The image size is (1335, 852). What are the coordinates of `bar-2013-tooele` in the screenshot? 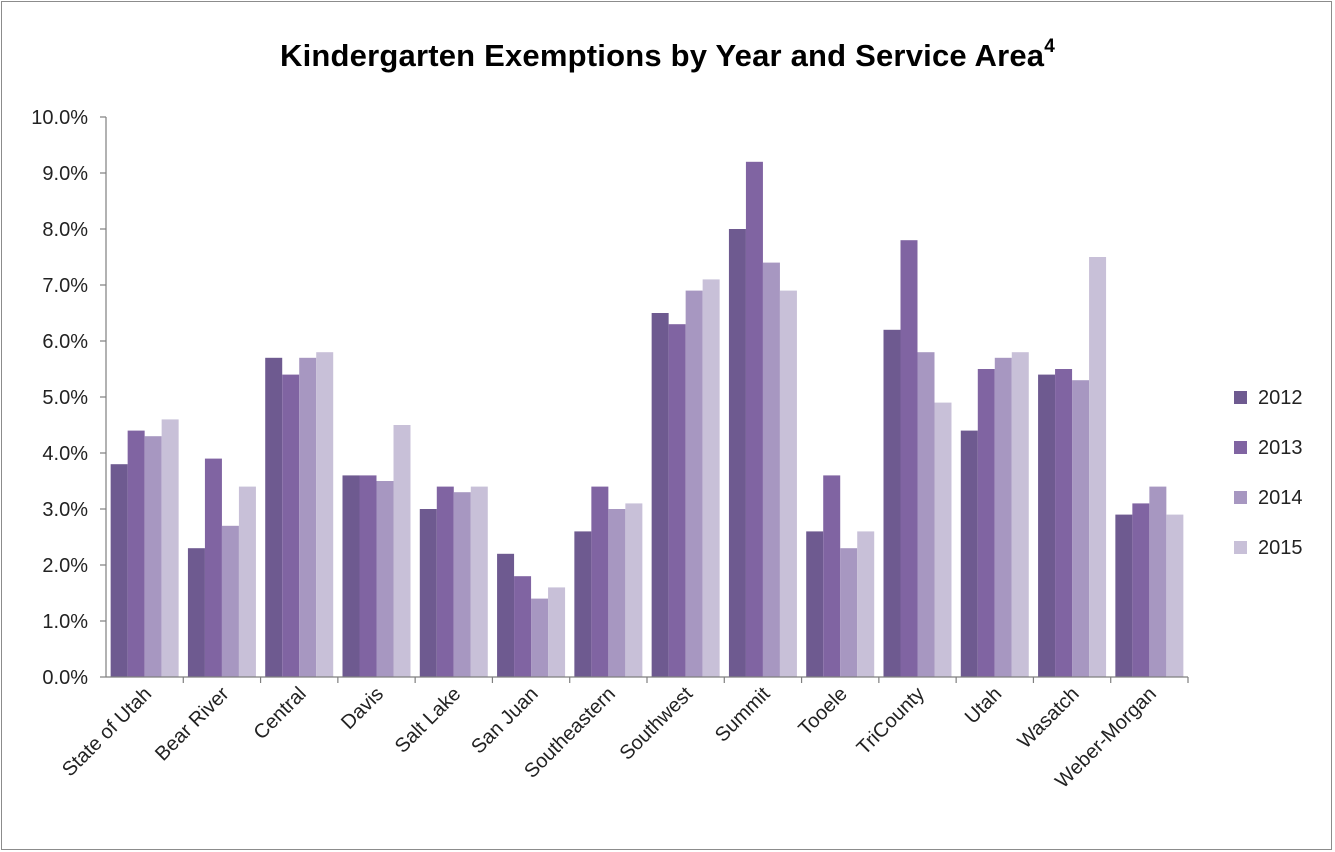 It's located at (832, 576).